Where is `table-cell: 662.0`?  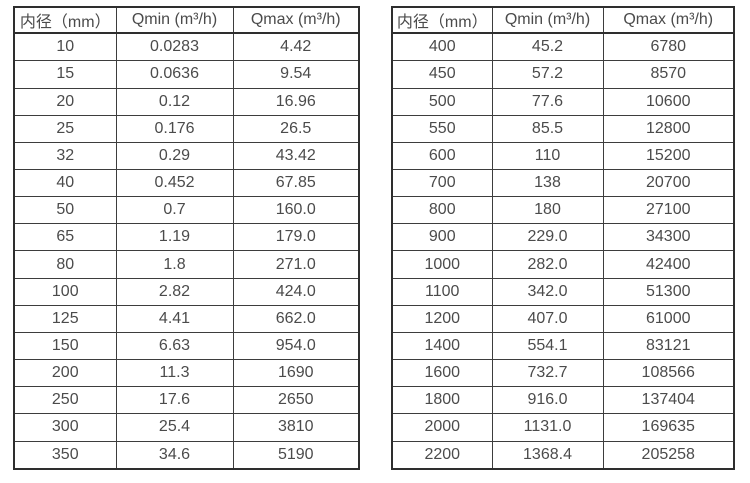 table-cell: 662.0 is located at coordinates (296, 318).